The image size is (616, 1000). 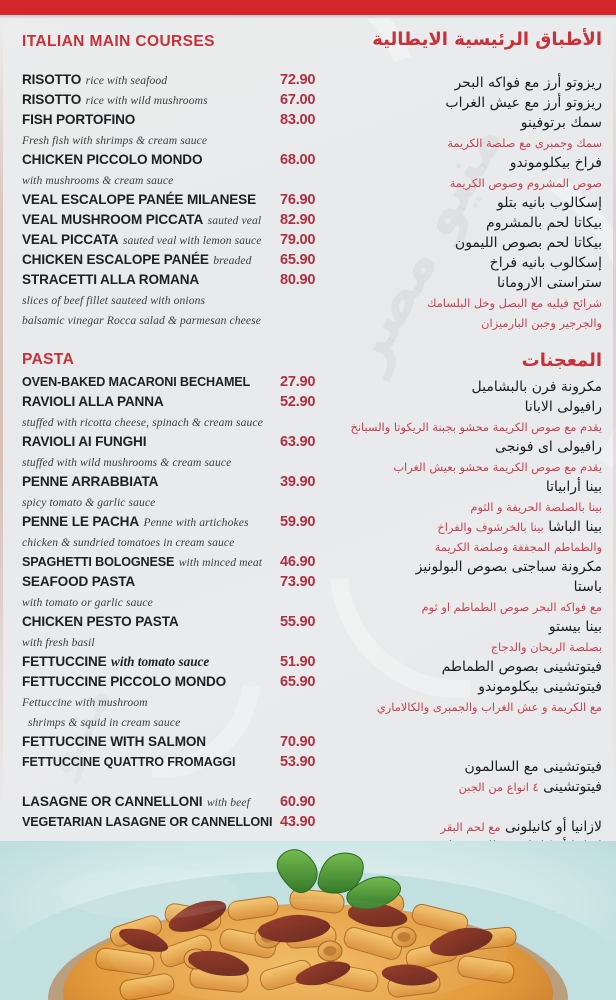 I want to click on arabic-dish-sub: بينا بالخرشوف والفراخ, so click(x=490, y=527).